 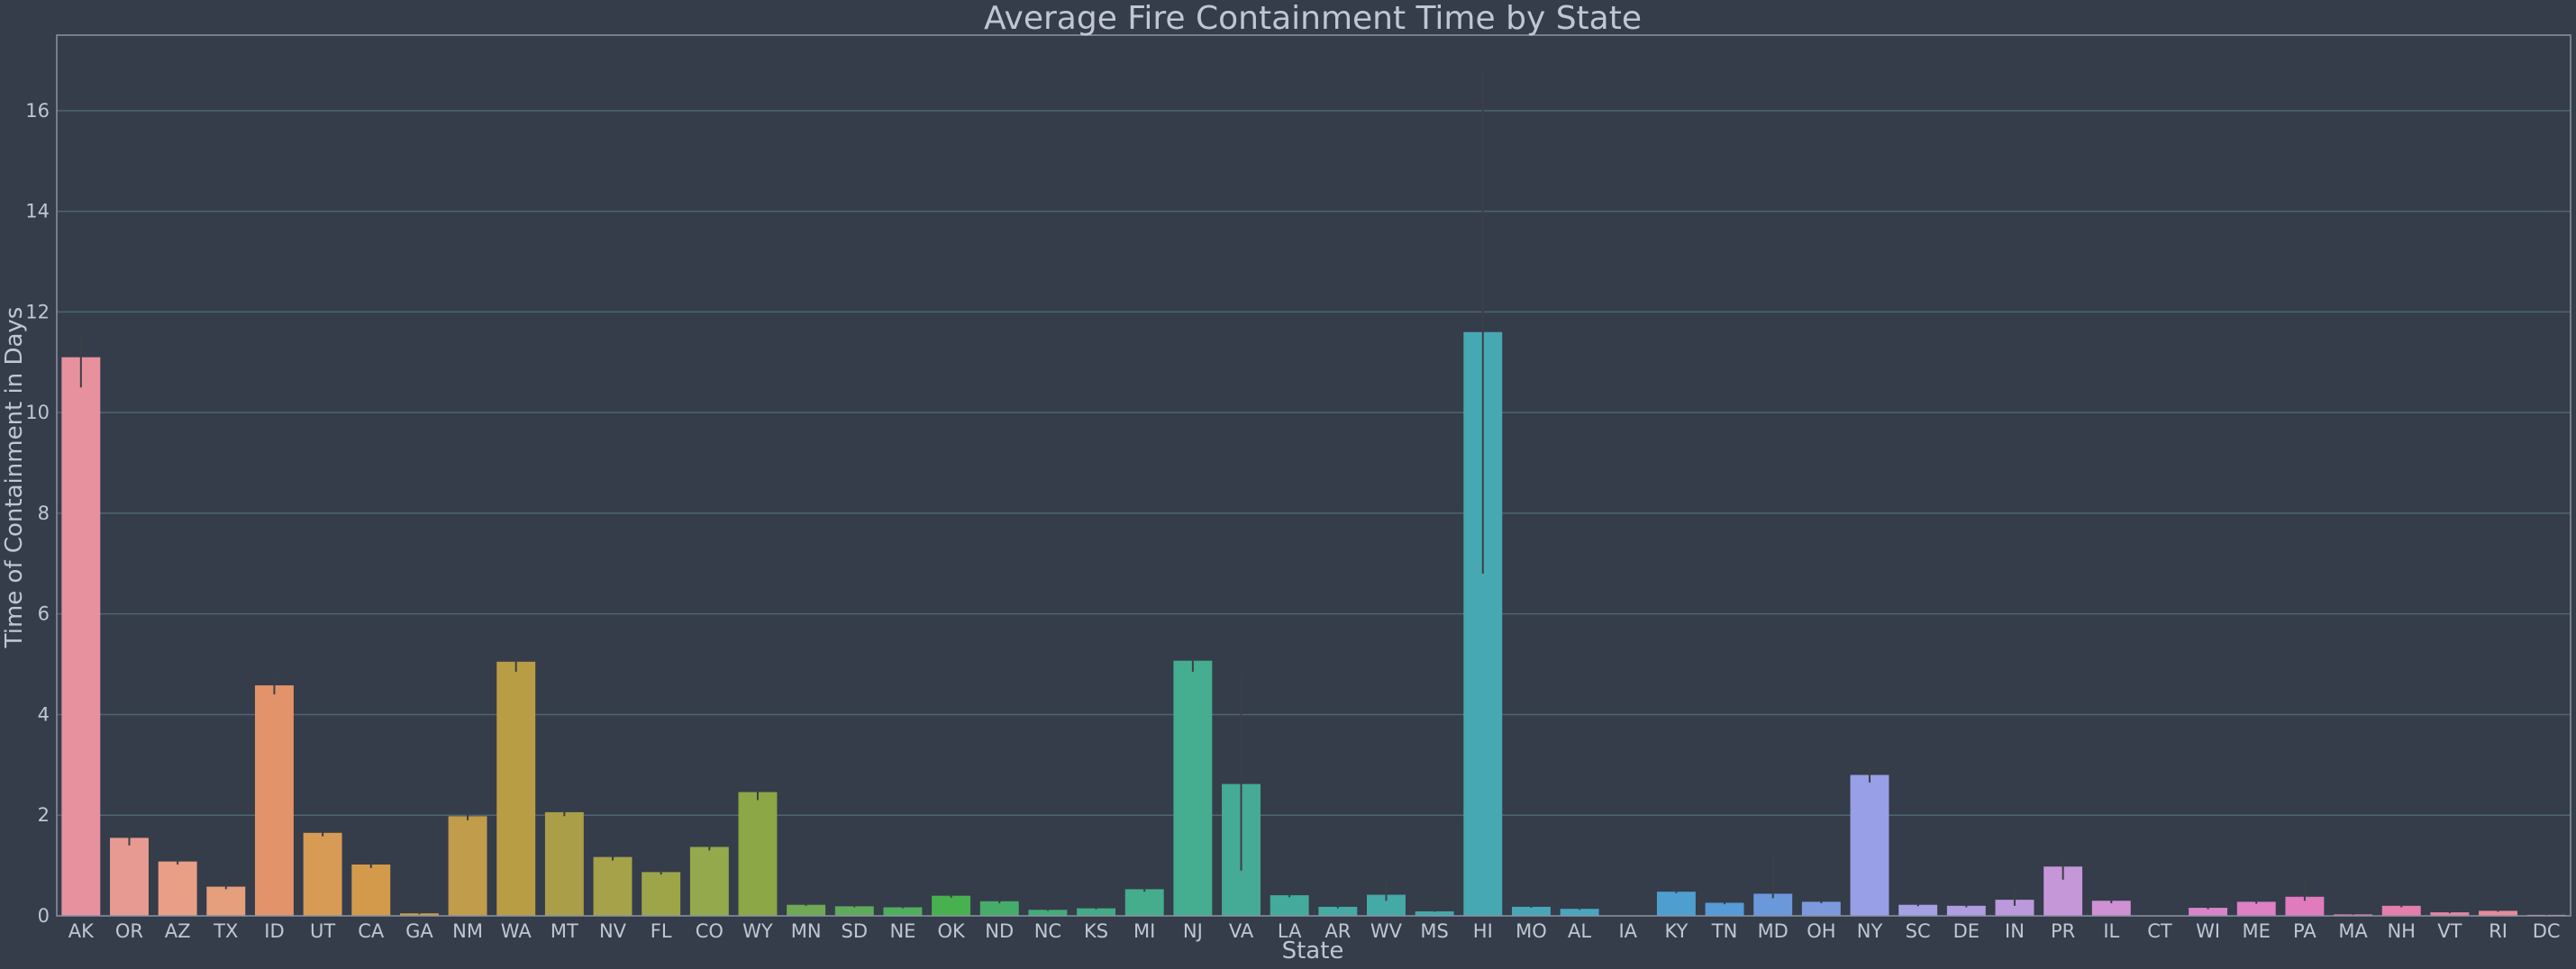 What do you see at coordinates (177, 888) in the screenshot?
I see `bar-az` at bounding box center [177, 888].